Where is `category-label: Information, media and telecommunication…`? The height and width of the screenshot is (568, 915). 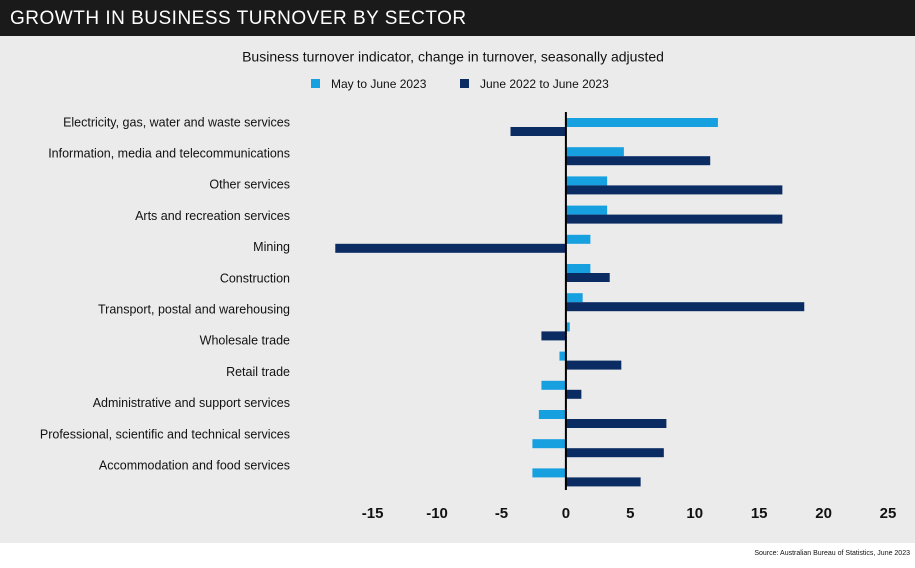 category-label: Information, media and telecommunication… is located at coordinates (169, 153).